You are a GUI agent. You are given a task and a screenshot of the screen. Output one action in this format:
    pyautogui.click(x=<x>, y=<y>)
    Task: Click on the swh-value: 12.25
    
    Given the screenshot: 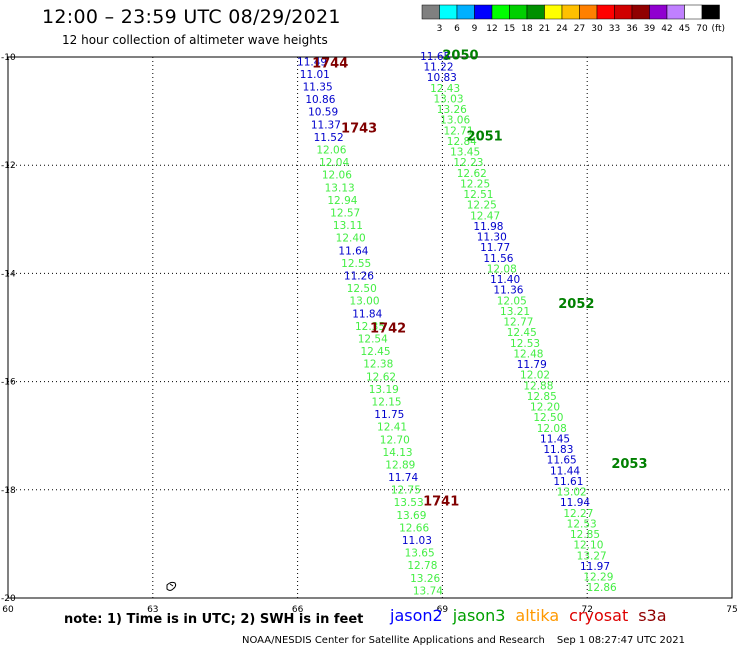 What is the action you would take?
    pyautogui.click(x=482, y=206)
    